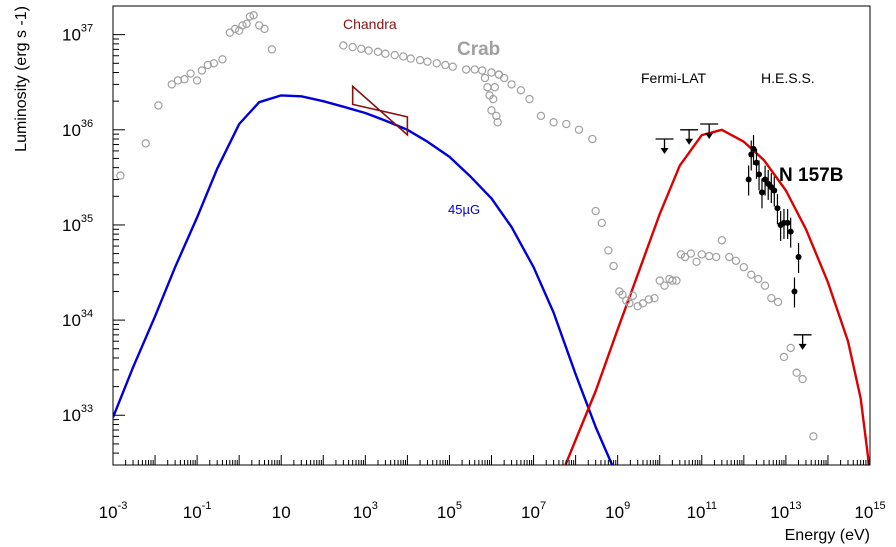  Describe the element at coordinates (365, 511) in the screenshot. I see `x-tick-label: 10³` at that location.